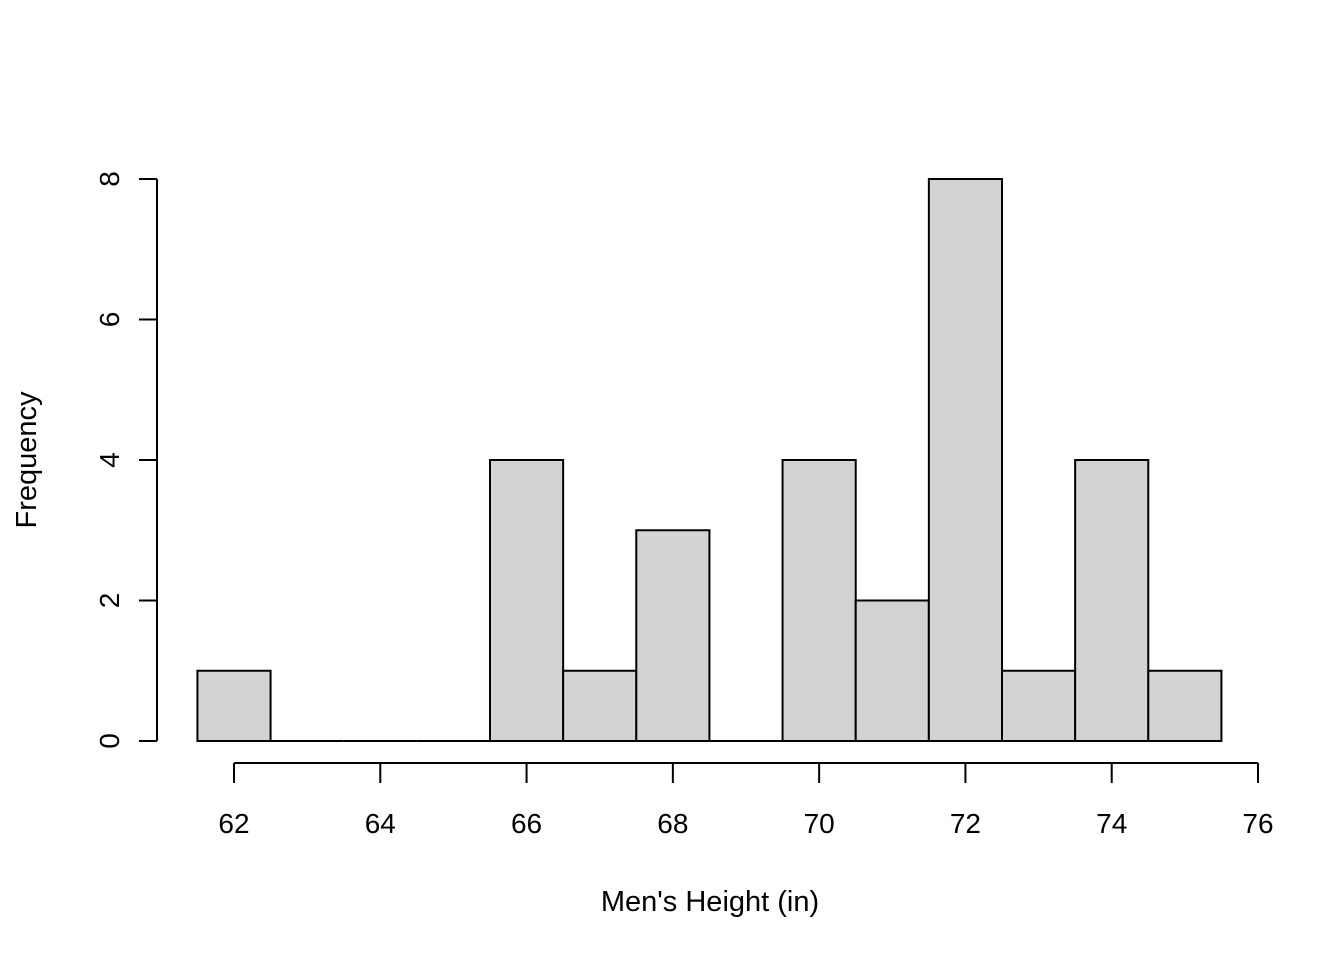 The height and width of the screenshot is (960, 1344). I want to click on x-tick-label-5: 72, so click(965, 823).